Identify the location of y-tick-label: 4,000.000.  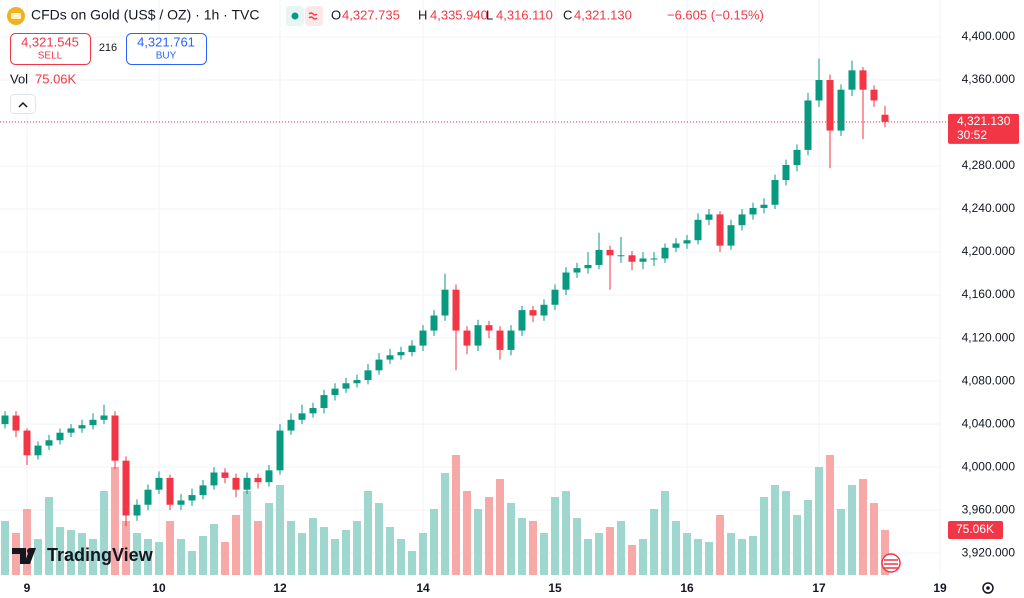
(989, 466).